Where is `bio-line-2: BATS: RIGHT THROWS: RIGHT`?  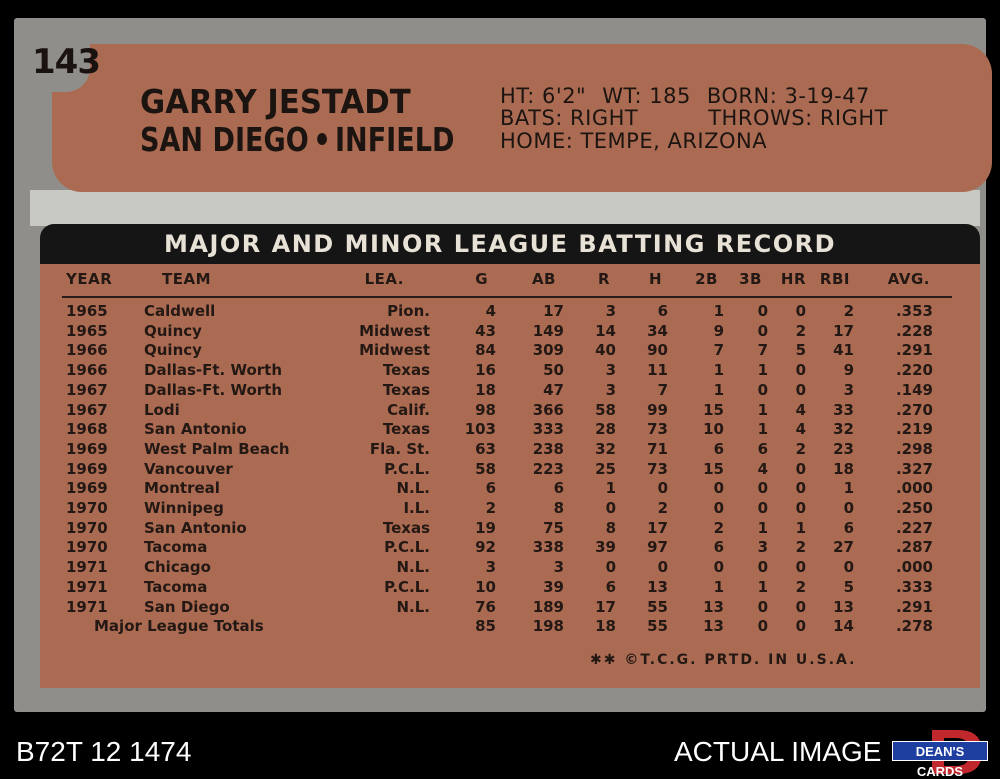 bio-line-2: BATS: RIGHT THROWS: RIGHT is located at coordinates (694, 118).